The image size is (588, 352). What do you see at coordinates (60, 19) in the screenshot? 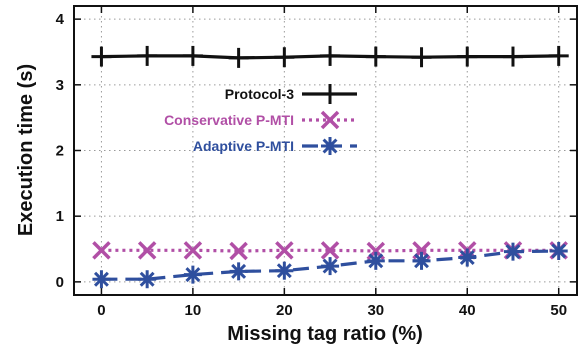
I see `y-tick-label: 4` at bounding box center [60, 19].